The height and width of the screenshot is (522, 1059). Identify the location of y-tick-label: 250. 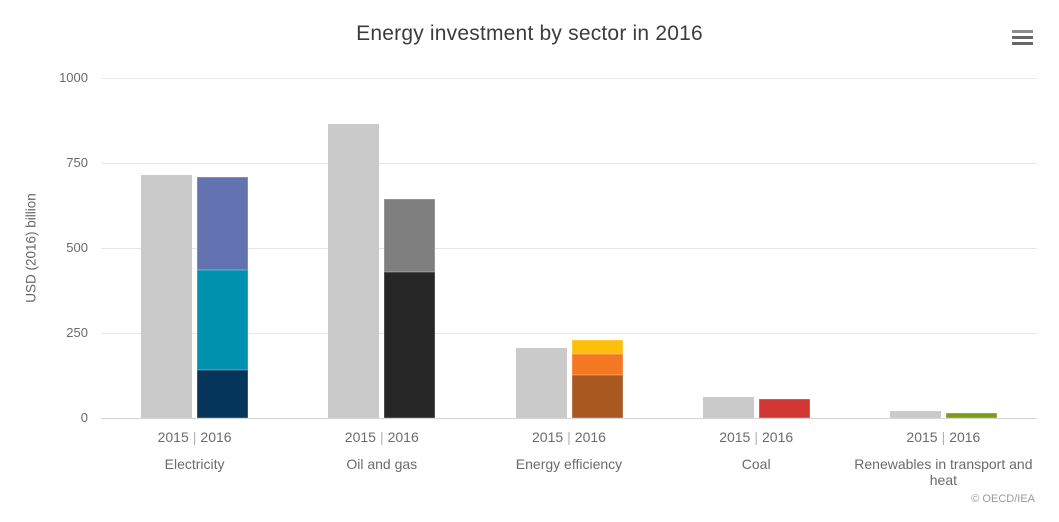
(77, 332).